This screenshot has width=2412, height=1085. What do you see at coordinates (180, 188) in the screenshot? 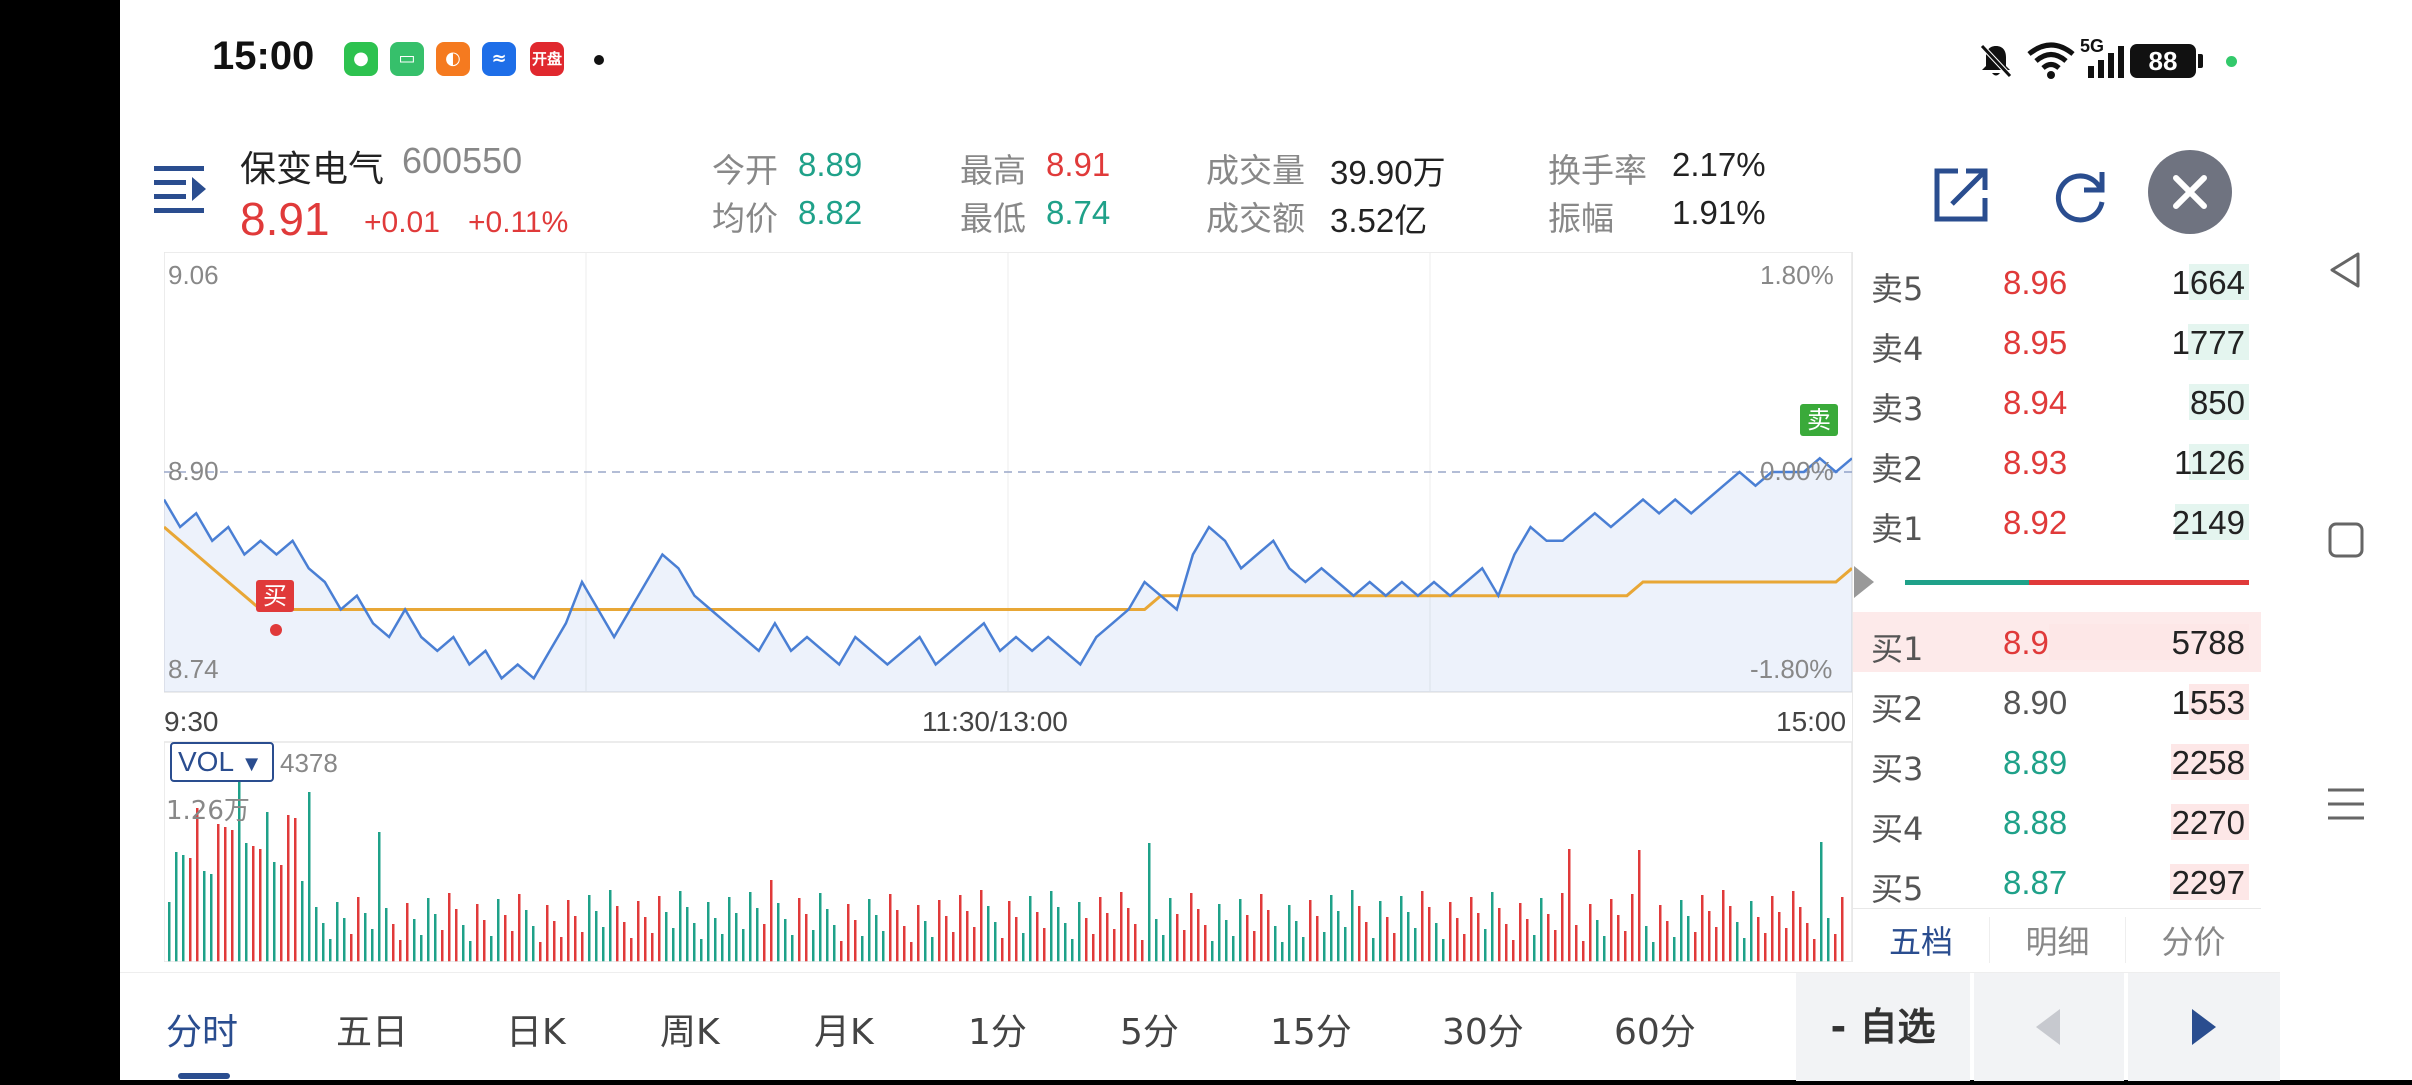
I see `menu-icon` at bounding box center [180, 188].